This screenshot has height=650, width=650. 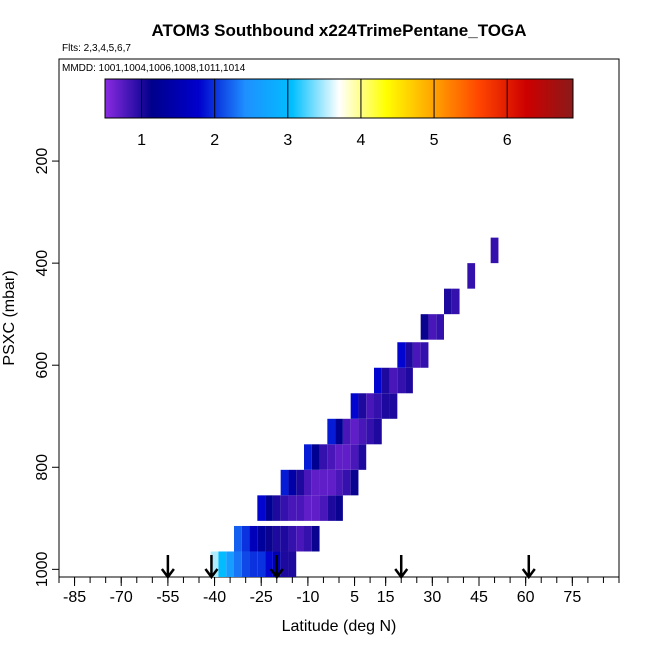 I want to click on x-axis: -85 -70 -55 -40 -25 -10 5 15 30 45 60 75, so click(x=339, y=591).